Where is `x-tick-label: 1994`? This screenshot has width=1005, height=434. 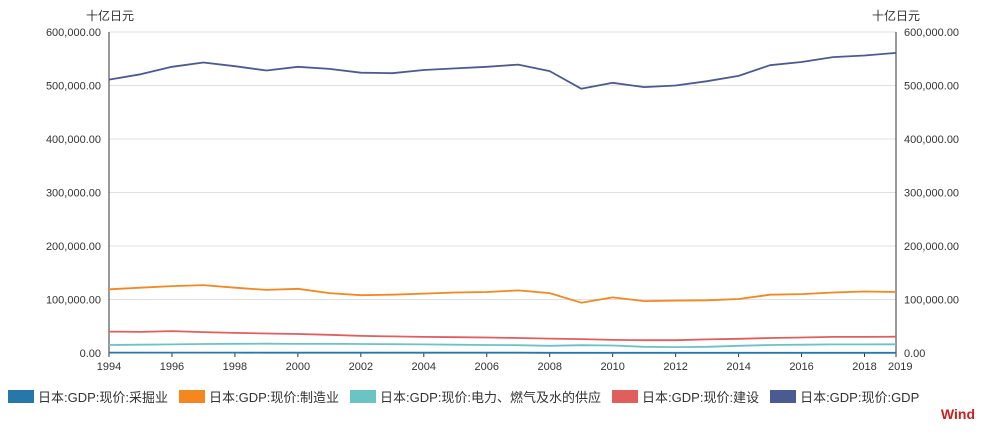
x-tick-label: 1994 is located at coordinates (109, 367).